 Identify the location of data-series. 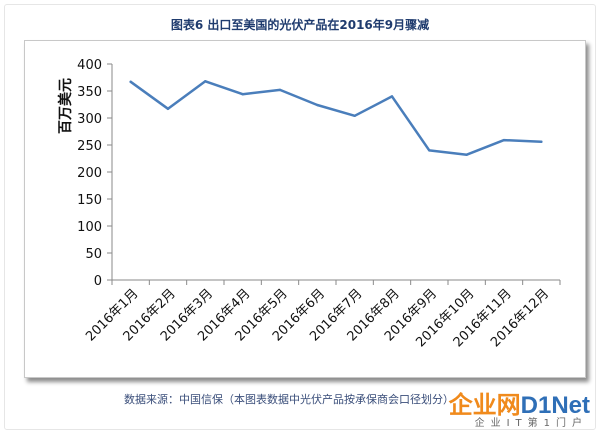
(336, 118).